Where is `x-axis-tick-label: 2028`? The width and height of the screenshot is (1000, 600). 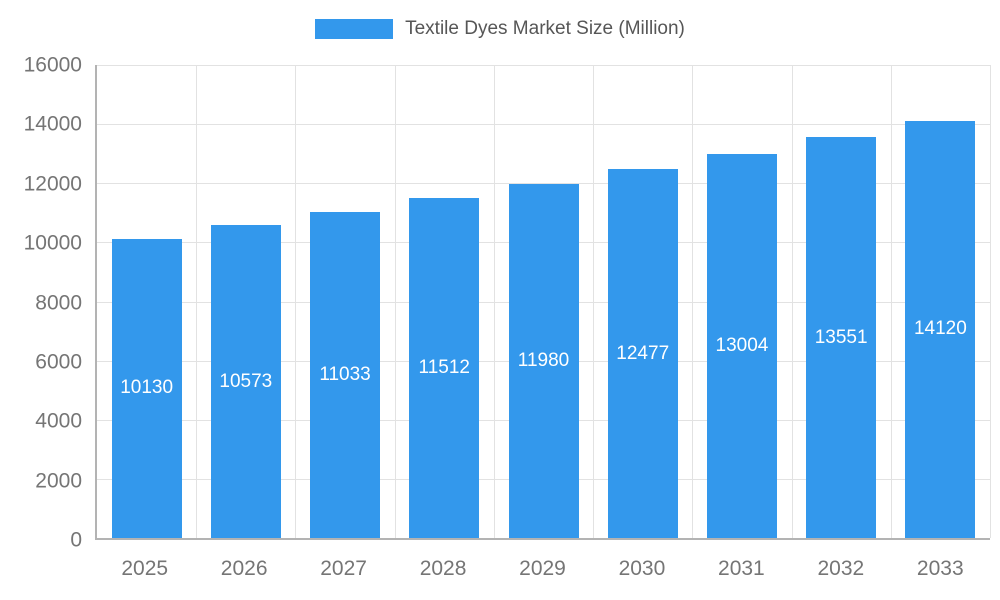 x-axis-tick-label: 2028 is located at coordinates (443, 568).